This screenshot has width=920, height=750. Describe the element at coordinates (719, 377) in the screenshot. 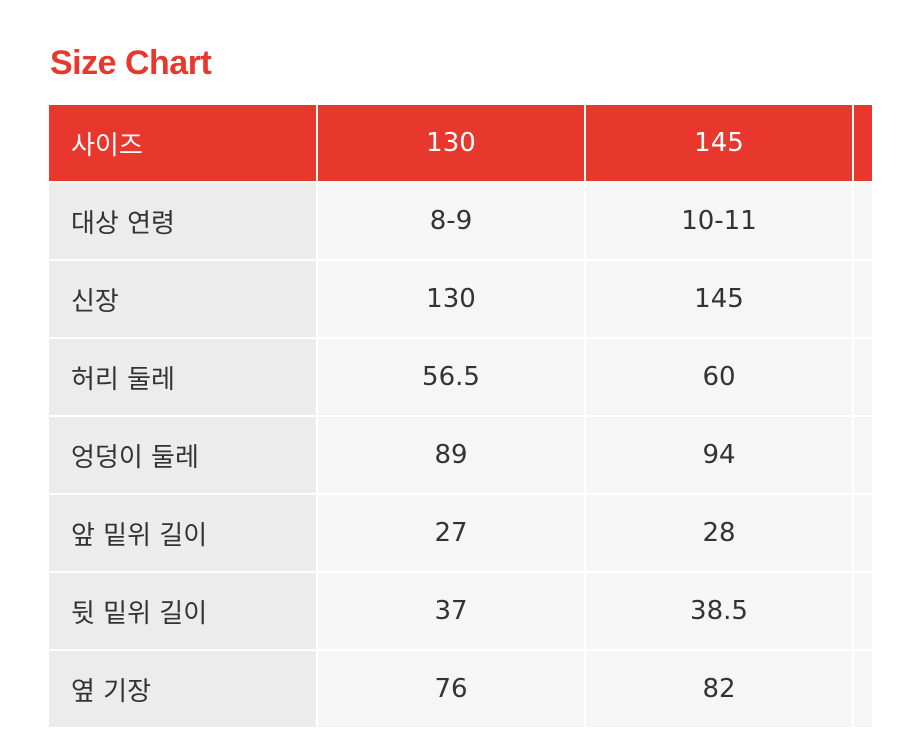

I see `cell: 60` at that location.